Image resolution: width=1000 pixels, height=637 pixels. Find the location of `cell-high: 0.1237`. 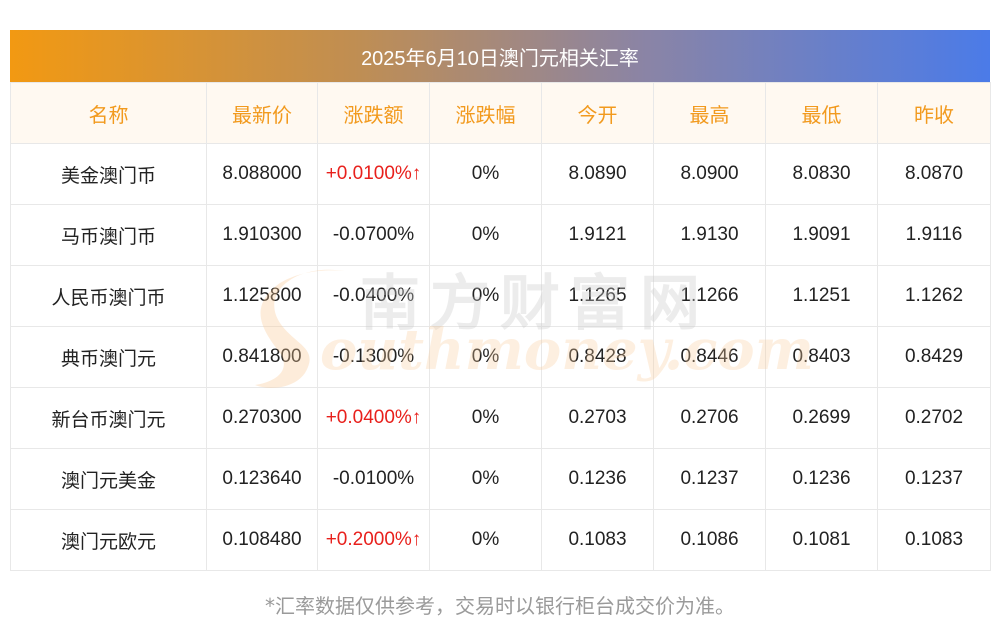

cell-high: 0.1237 is located at coordinates (709, 479).